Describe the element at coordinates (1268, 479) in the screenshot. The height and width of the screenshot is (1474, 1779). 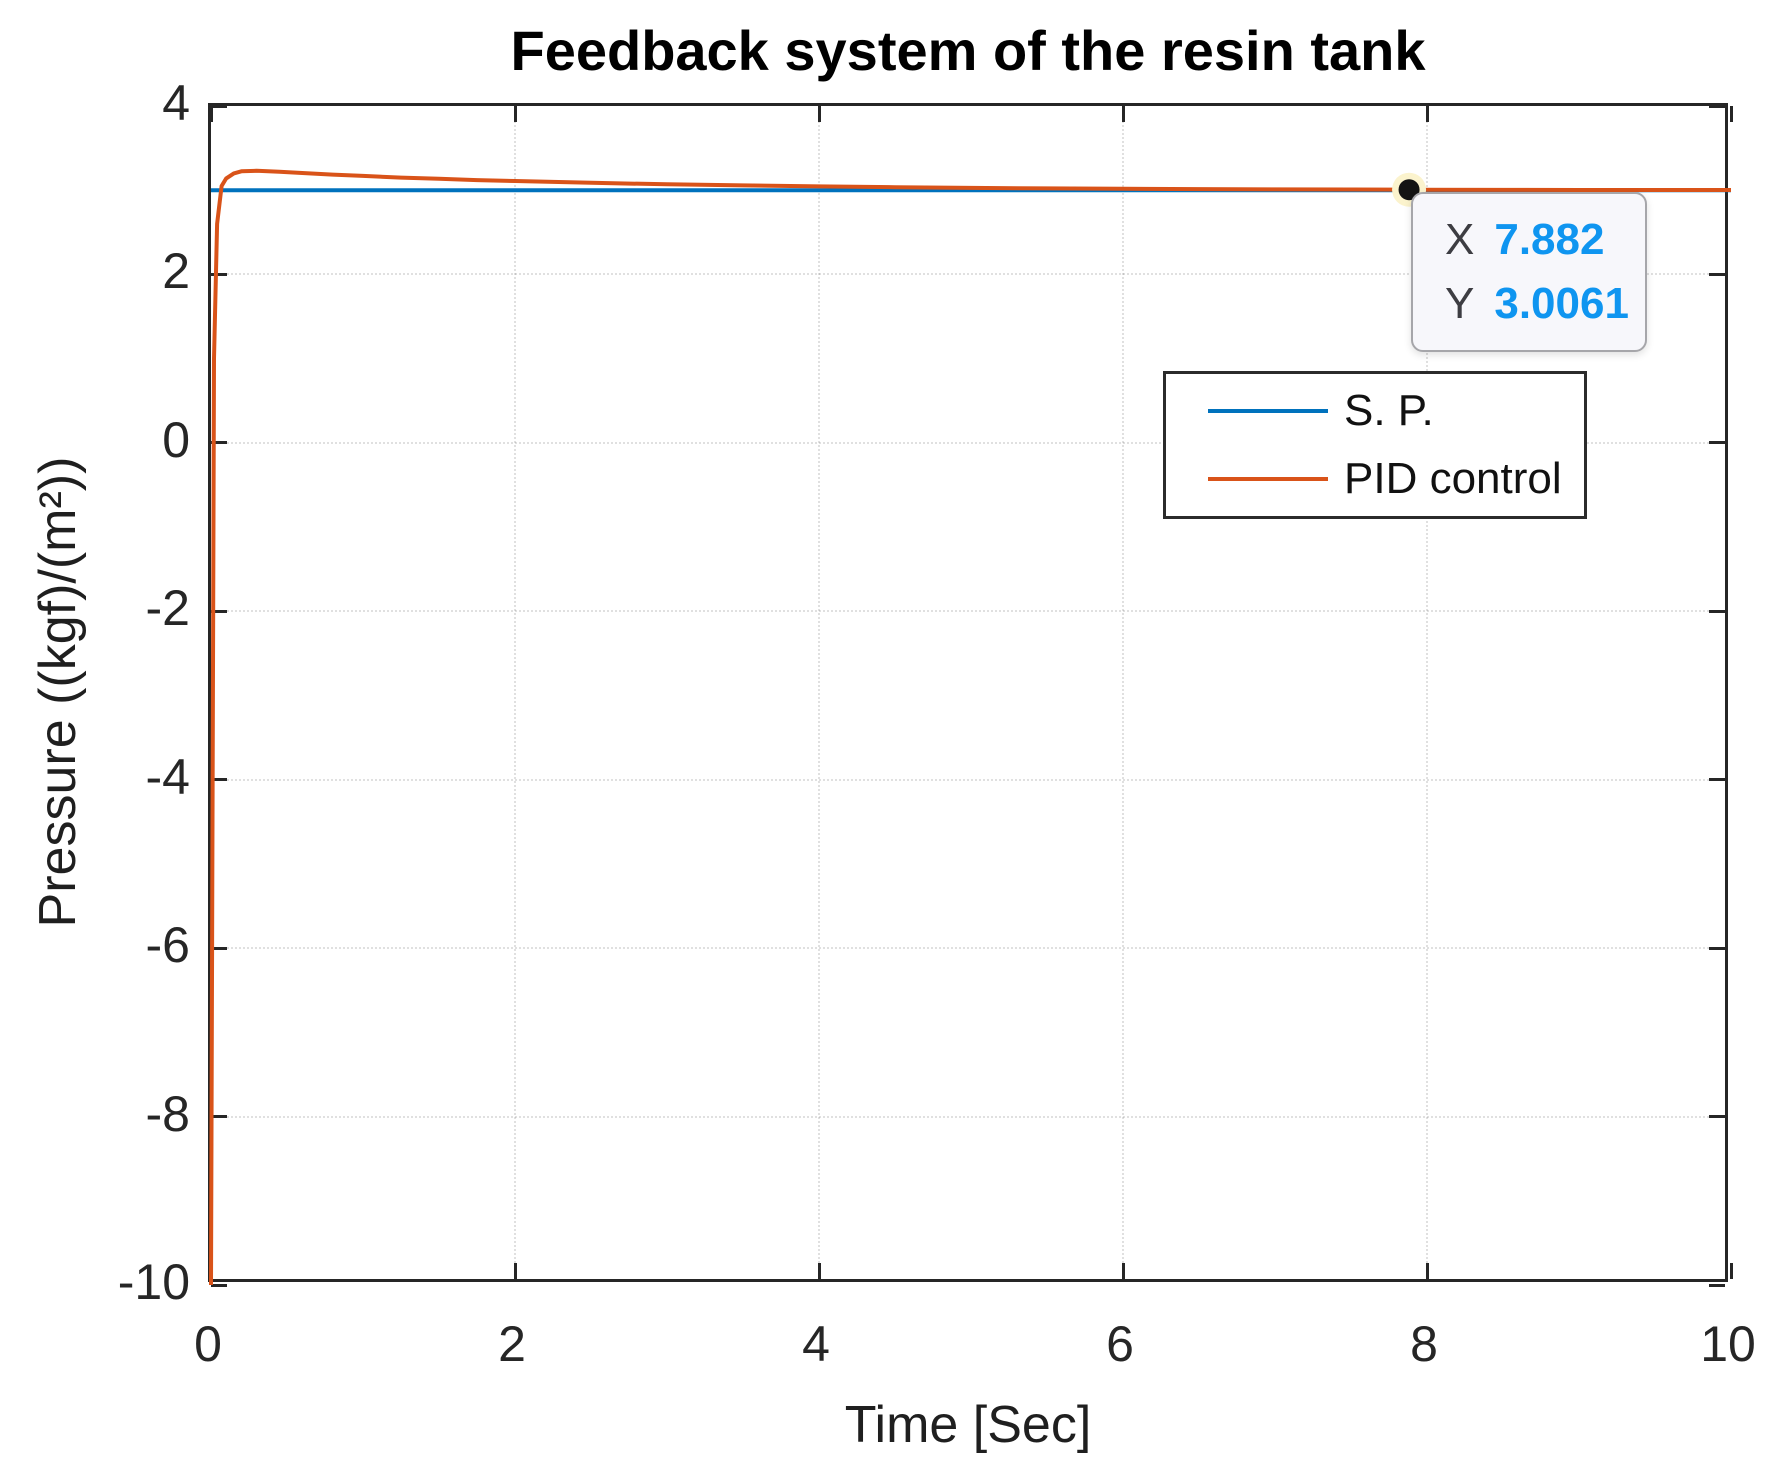
I see `legend-line-sample-pid` at that location.